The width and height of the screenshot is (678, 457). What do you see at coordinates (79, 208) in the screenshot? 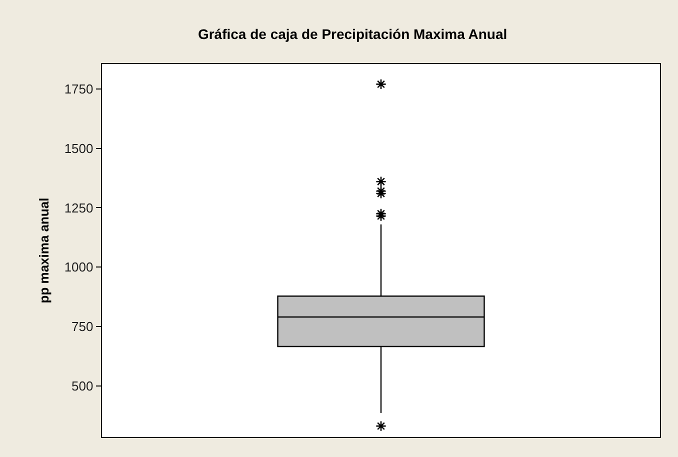
I see `y-tick-label: 1250` at bounding box center [79, 208].